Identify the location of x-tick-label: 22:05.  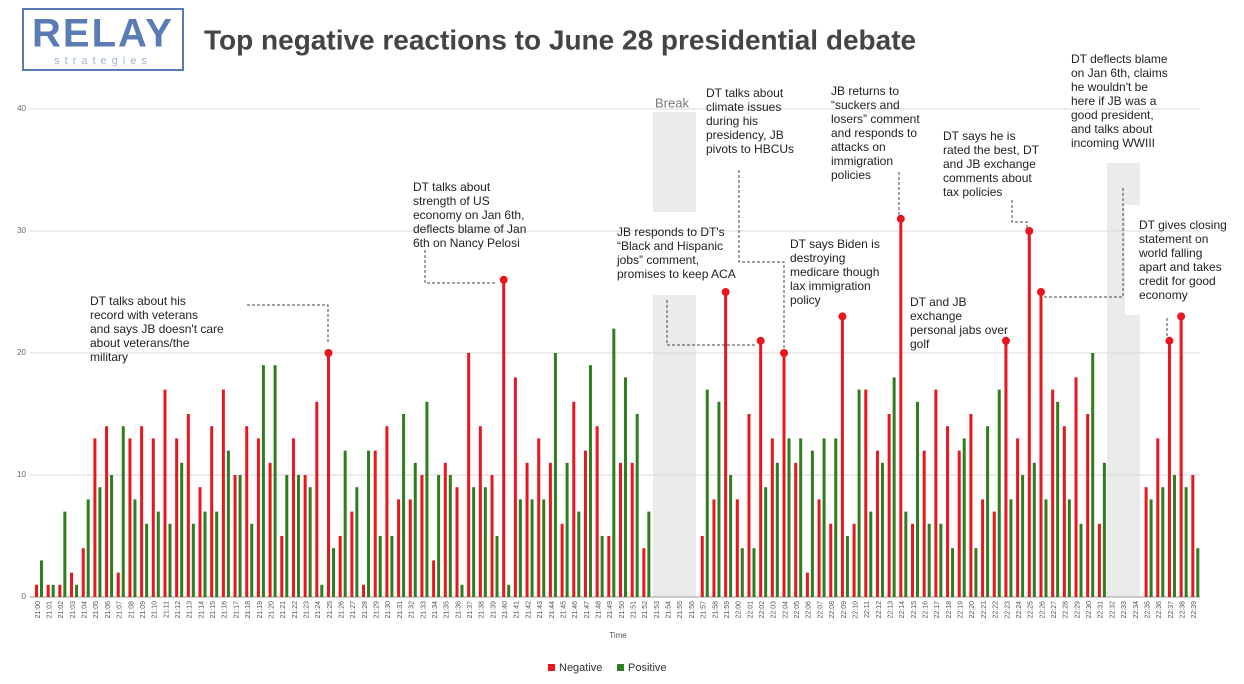
(797, 610).